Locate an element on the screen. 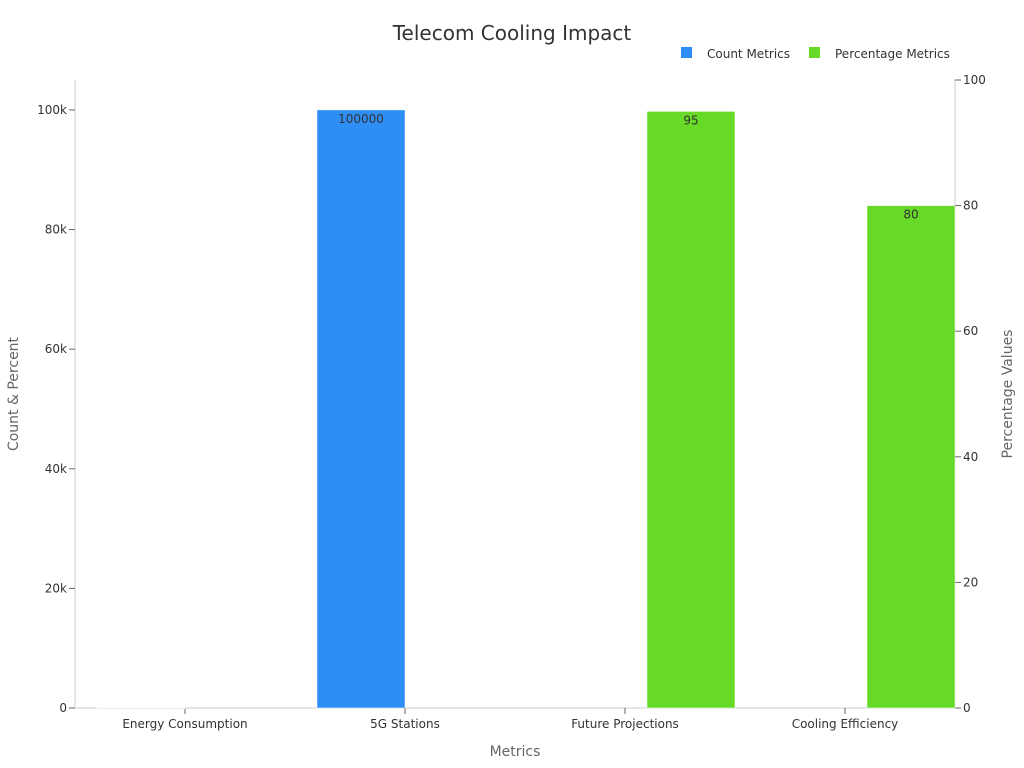 The width and height of the screenshot is (1024, 768). x-tick-label: Future Projections is located at coordinates (625, 724).